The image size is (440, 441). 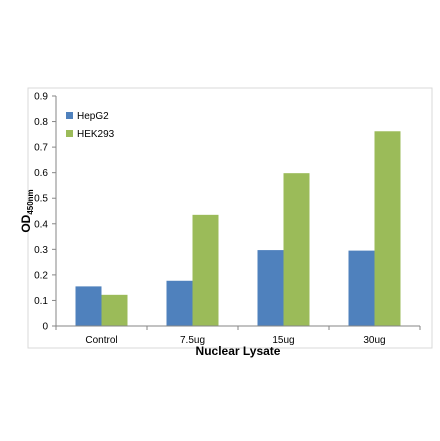 I want to click on y-axis-title: OD450nm, so click(x=27, y=210).